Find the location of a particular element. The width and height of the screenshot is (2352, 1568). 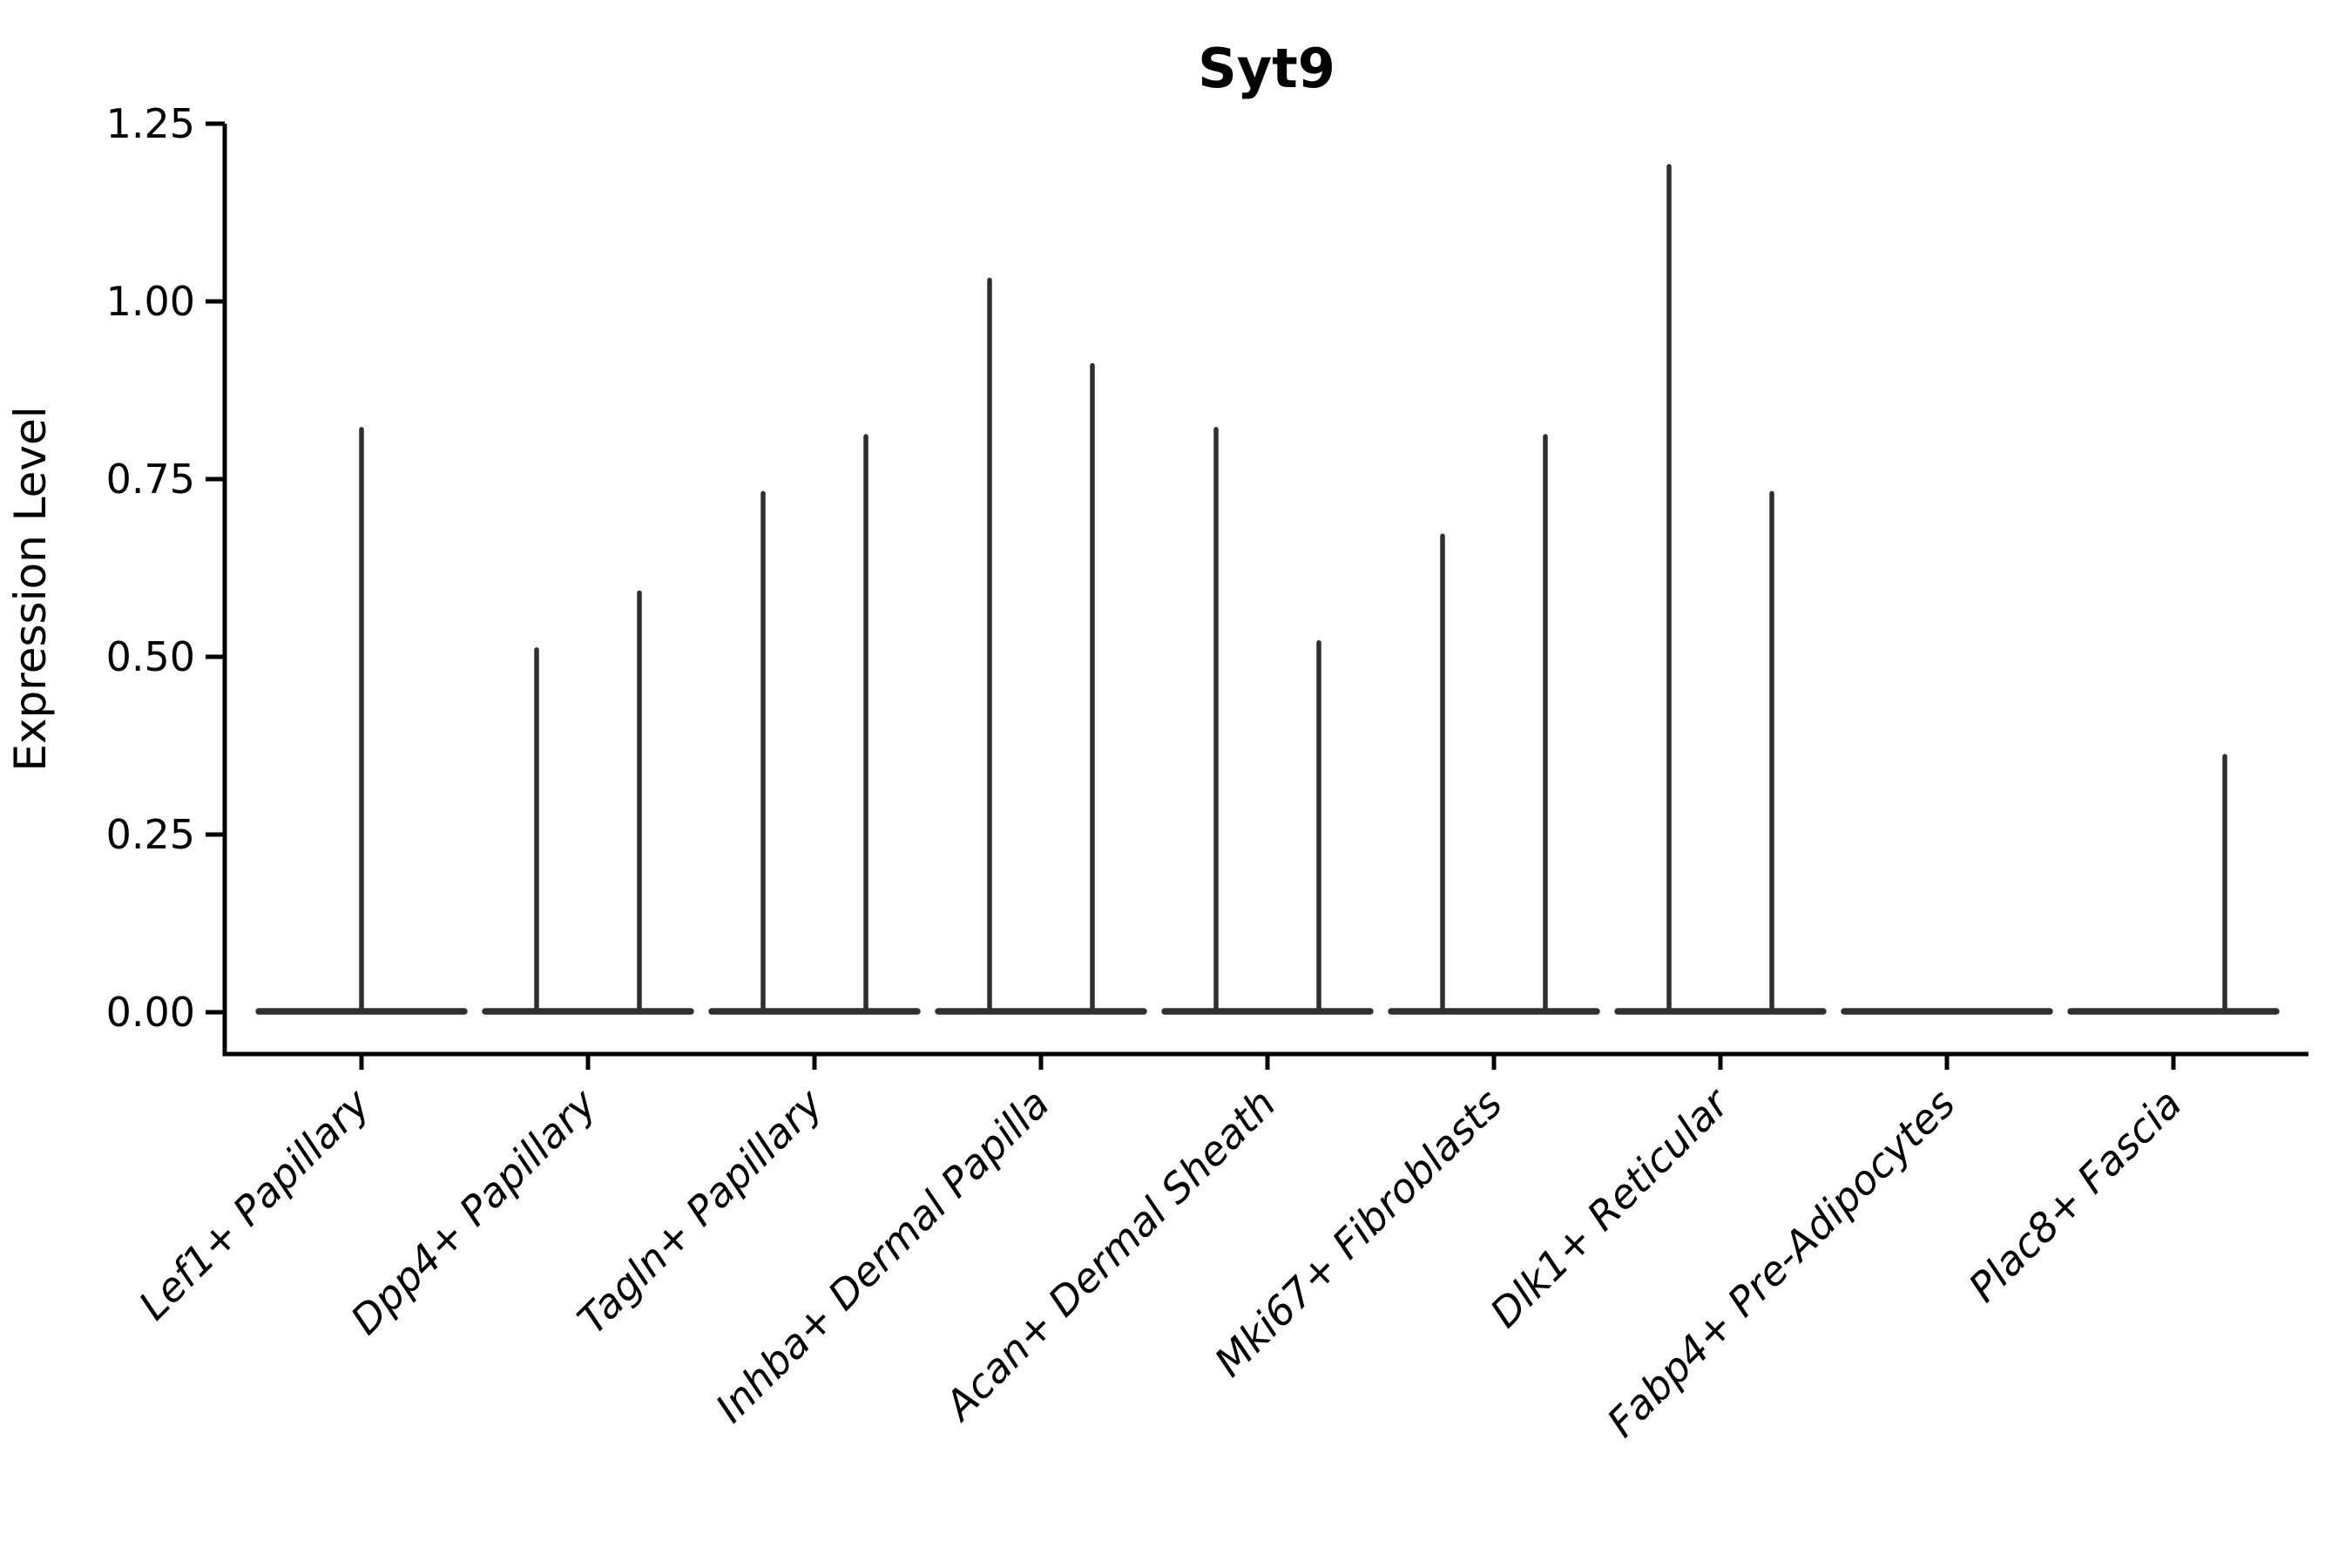

x-tick-label: Lef1+ Papillary is located at coordinates (255, 1203).